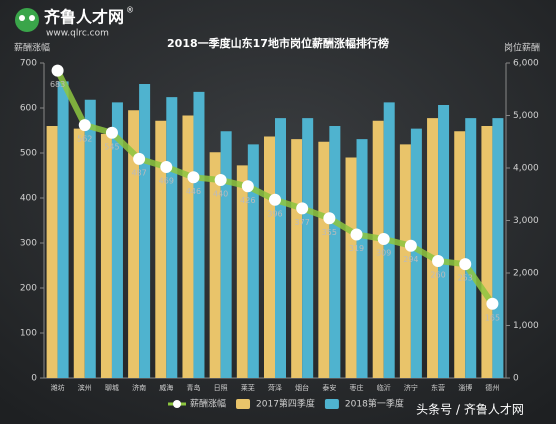 Image resolution: width=556 pixels, height=424 pixels. I want to click on value-label: 562, so click(84, 139).